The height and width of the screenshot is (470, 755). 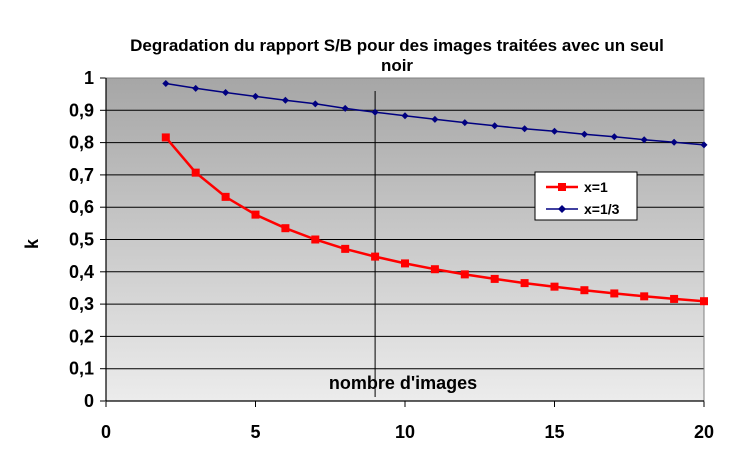 What do you see at coordinates (32, 243) in the screenshot?
I see `y-axis-label: k` at bounding box center [32, 243].